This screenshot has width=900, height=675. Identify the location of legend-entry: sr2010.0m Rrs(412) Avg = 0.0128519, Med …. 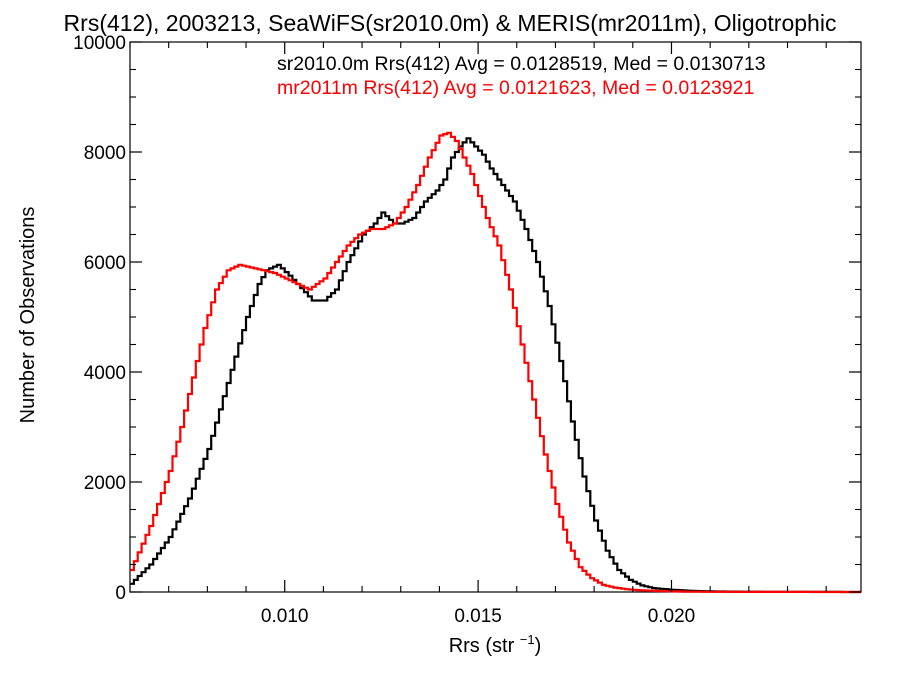
(521, 64).